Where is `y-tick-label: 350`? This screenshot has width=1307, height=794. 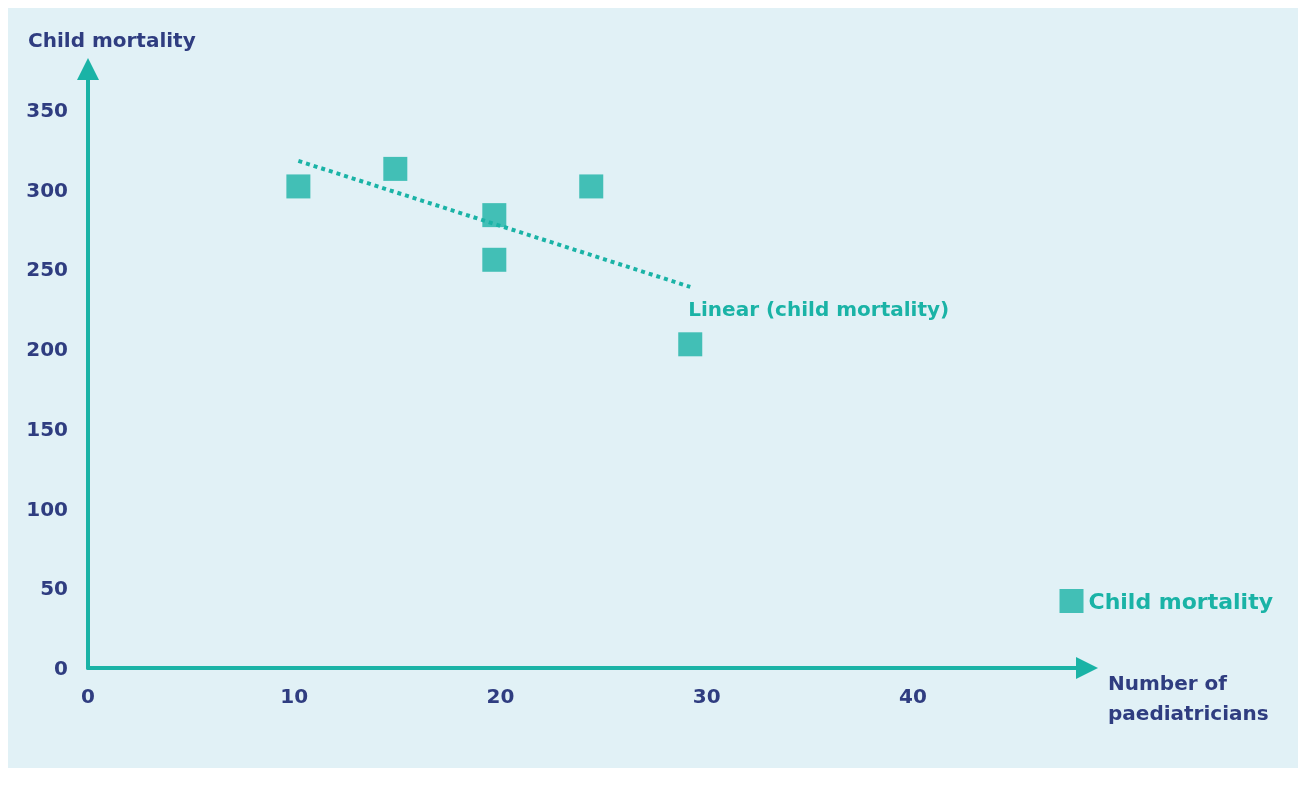
y-tick-label: 350 is located at coordinates (47, 109).